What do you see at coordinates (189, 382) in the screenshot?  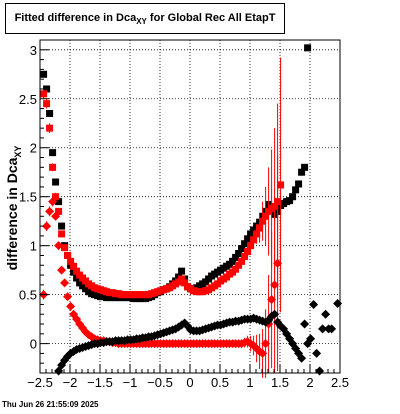 I see `x-tick-label: 0` at bounding box center [189, 382].